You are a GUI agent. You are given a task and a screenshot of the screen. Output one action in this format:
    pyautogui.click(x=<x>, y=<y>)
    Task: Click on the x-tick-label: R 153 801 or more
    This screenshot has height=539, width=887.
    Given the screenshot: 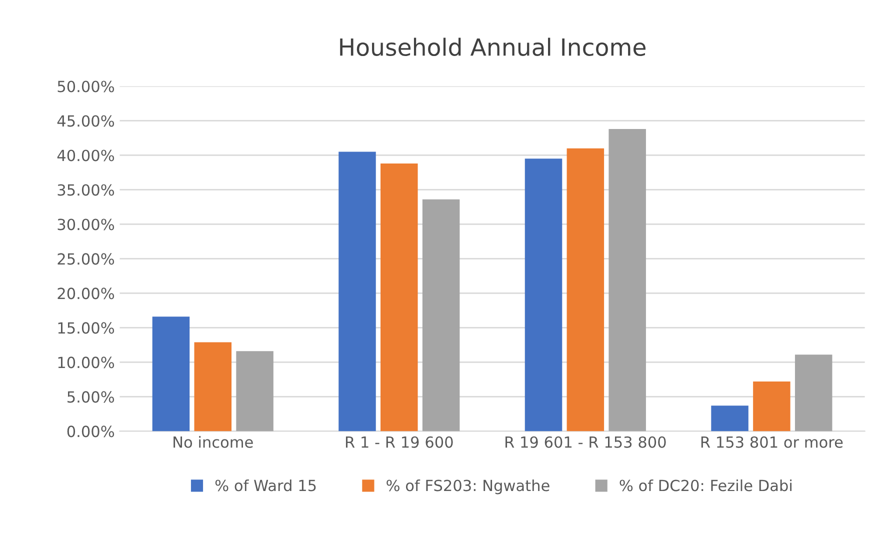 What is the action you would take?
    pyautogui.click(x=772, y=442)
    